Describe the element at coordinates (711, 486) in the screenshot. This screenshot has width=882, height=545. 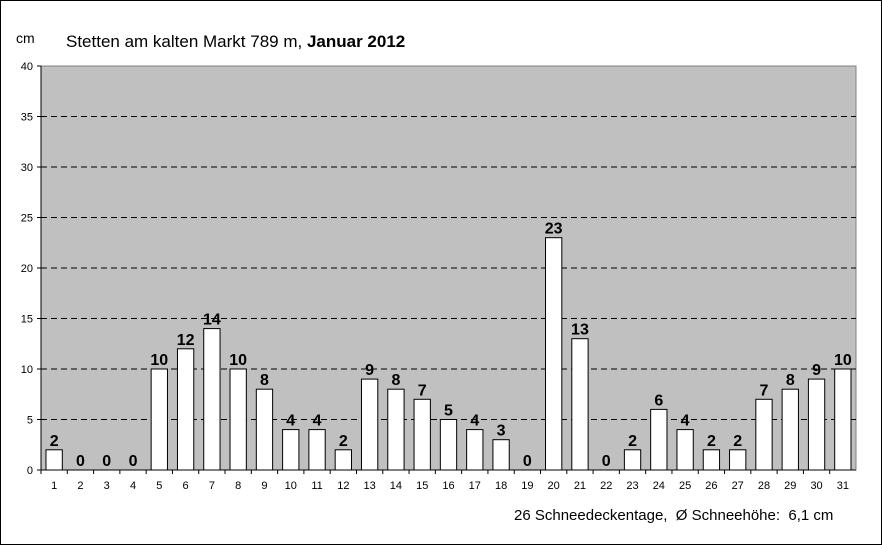
I see `x-tick-label: 26` at that location.